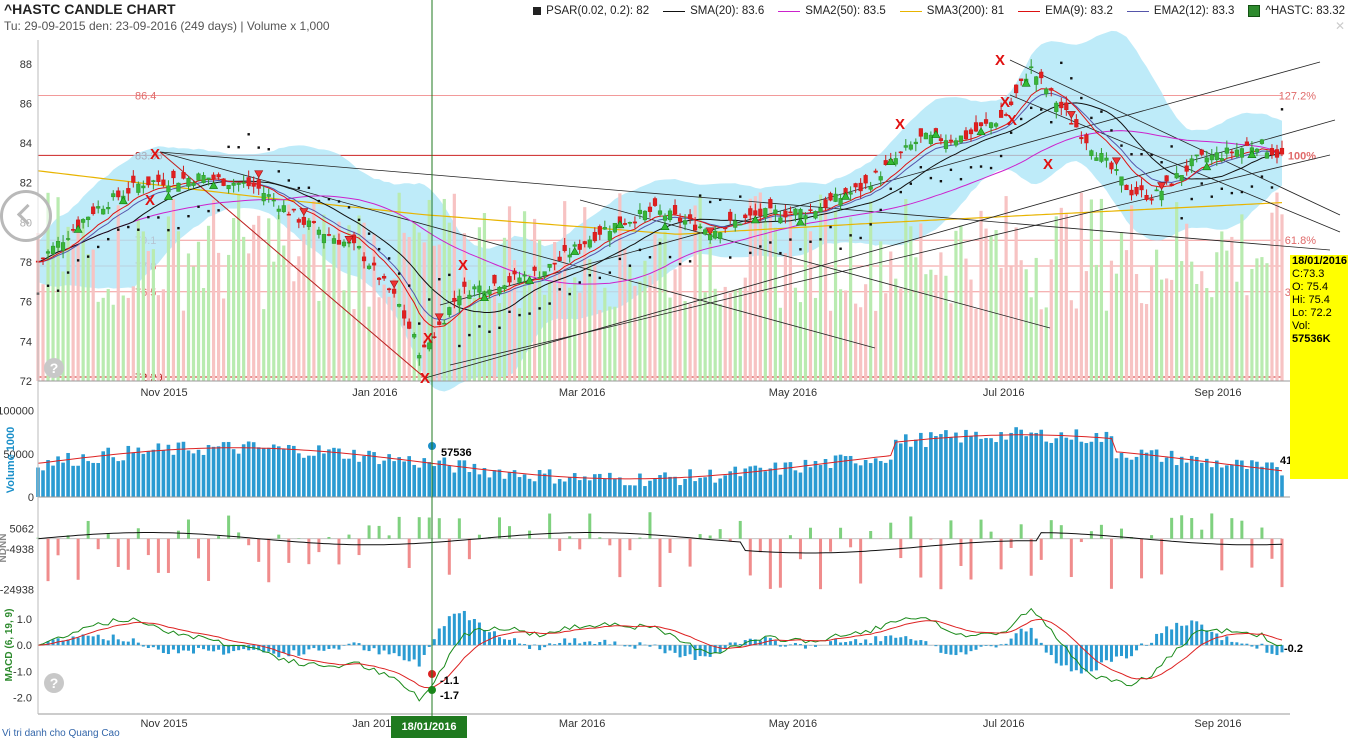  What do you see at coordinates (832, 11) in the screenshot?
I see `legend-item-sma50: SMA2(50): 83.5` at bounding box center [832, 11].